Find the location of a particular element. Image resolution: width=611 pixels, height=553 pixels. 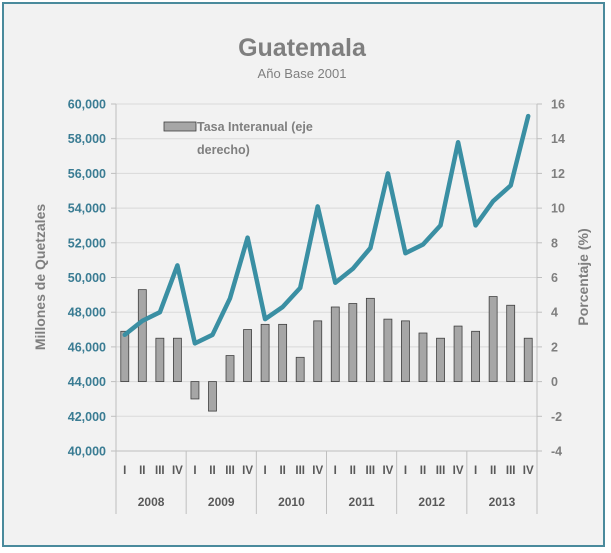

right-tick-label: 4 is located at coordinates (554, 313).